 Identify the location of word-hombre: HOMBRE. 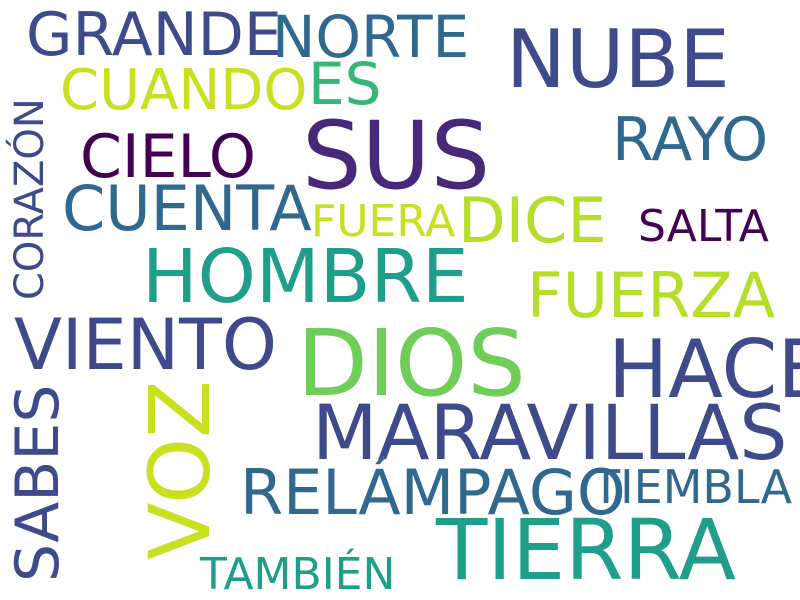
(305, 277).